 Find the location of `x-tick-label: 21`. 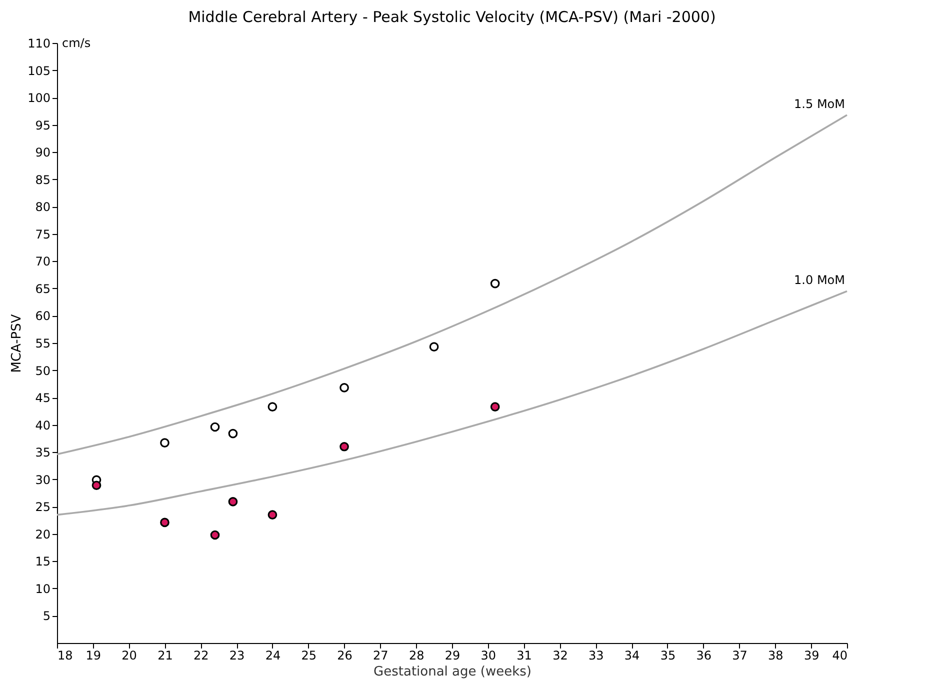

x-tick-label: 21 is located at coordinates (165, 655).